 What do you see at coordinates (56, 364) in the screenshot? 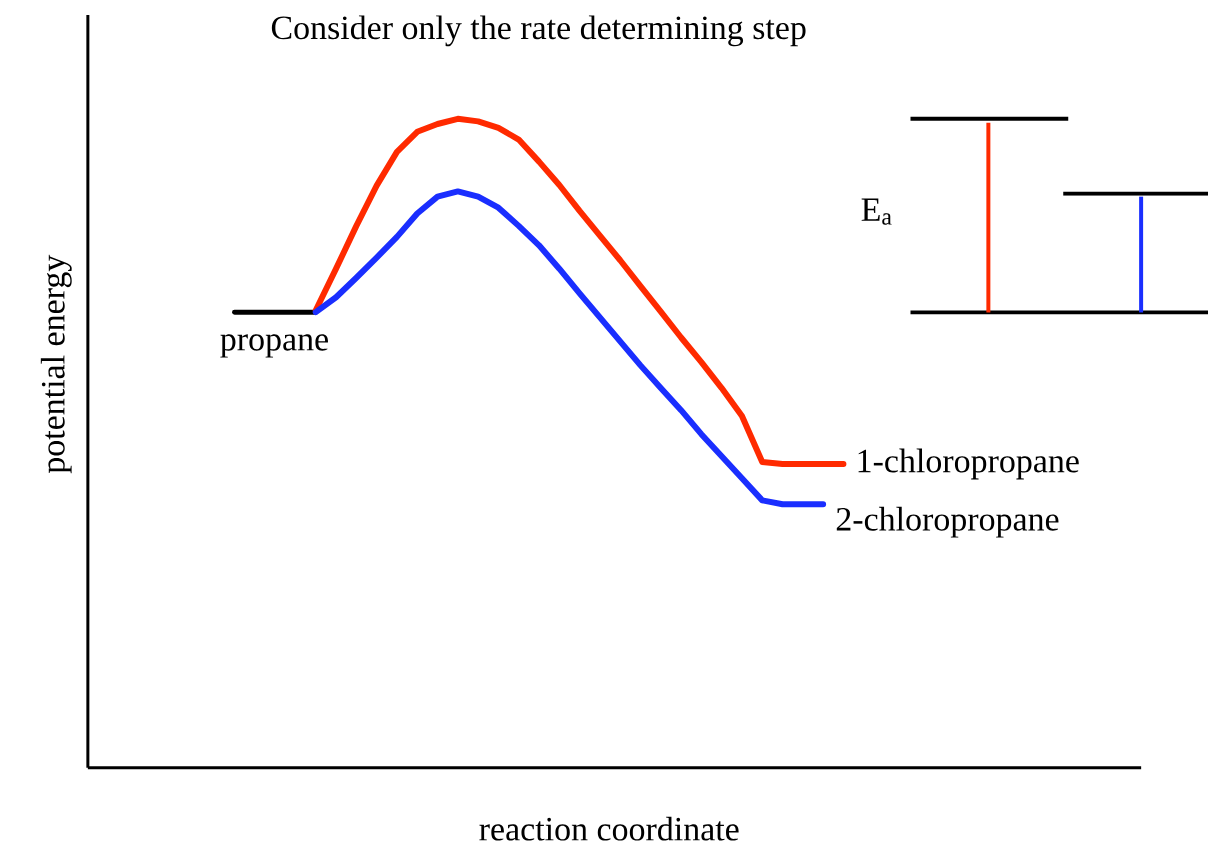
I see `y-axis-title: potential energy` at bounding box center [56, 364].